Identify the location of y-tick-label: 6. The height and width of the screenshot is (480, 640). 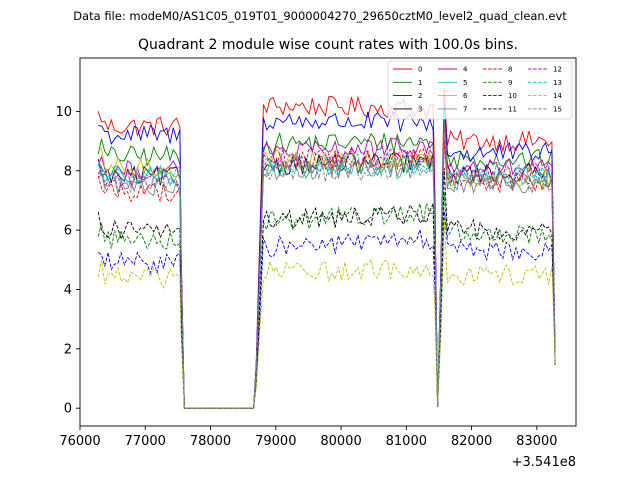
(68, 231).